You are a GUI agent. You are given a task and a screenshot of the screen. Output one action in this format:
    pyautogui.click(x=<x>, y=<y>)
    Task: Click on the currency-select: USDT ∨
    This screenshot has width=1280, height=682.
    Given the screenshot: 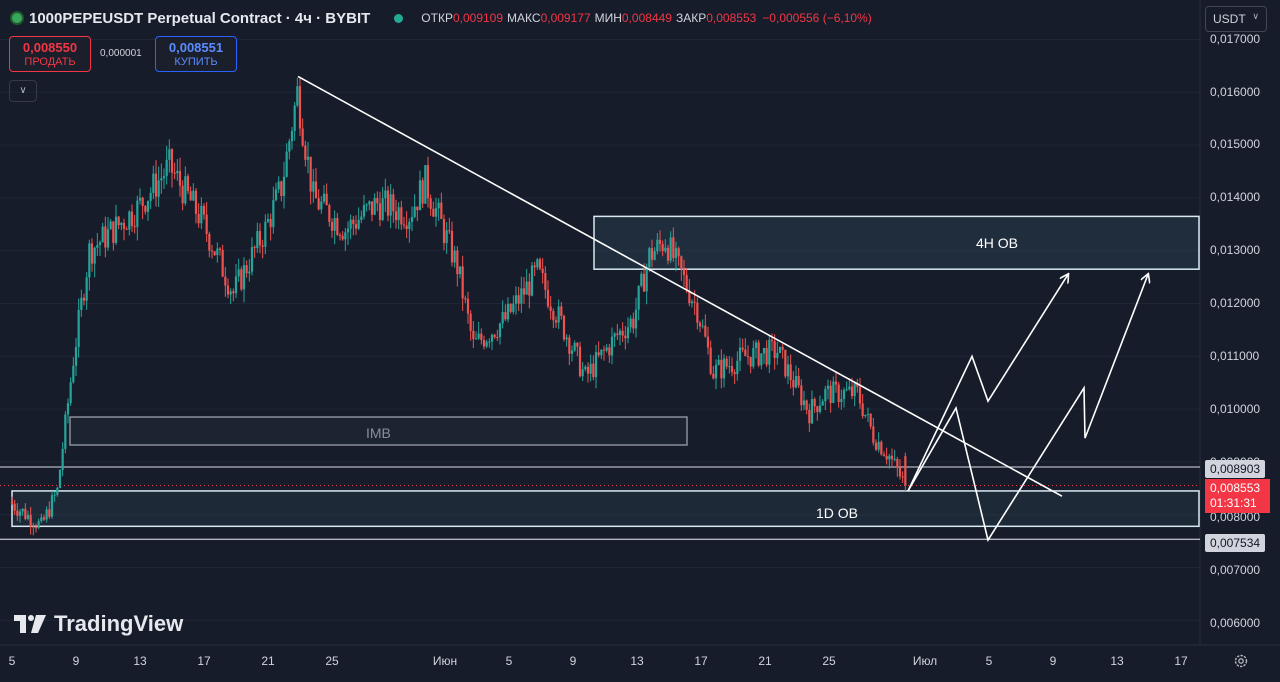 What is the action you would take?
    pyautogui.click(x=1236, y=19)
    